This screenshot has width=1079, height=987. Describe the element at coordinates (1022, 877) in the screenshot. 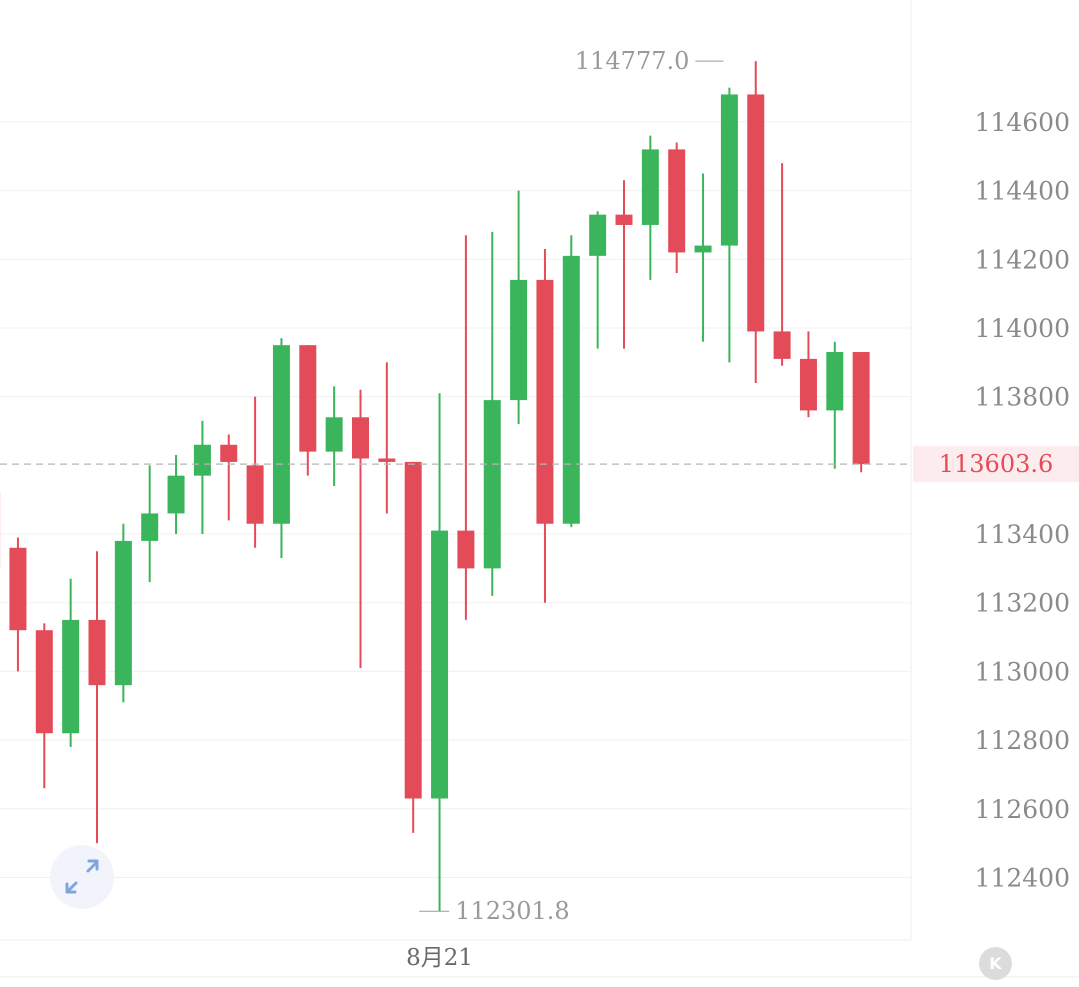

I see `y-tick-label: 112400` at that location.